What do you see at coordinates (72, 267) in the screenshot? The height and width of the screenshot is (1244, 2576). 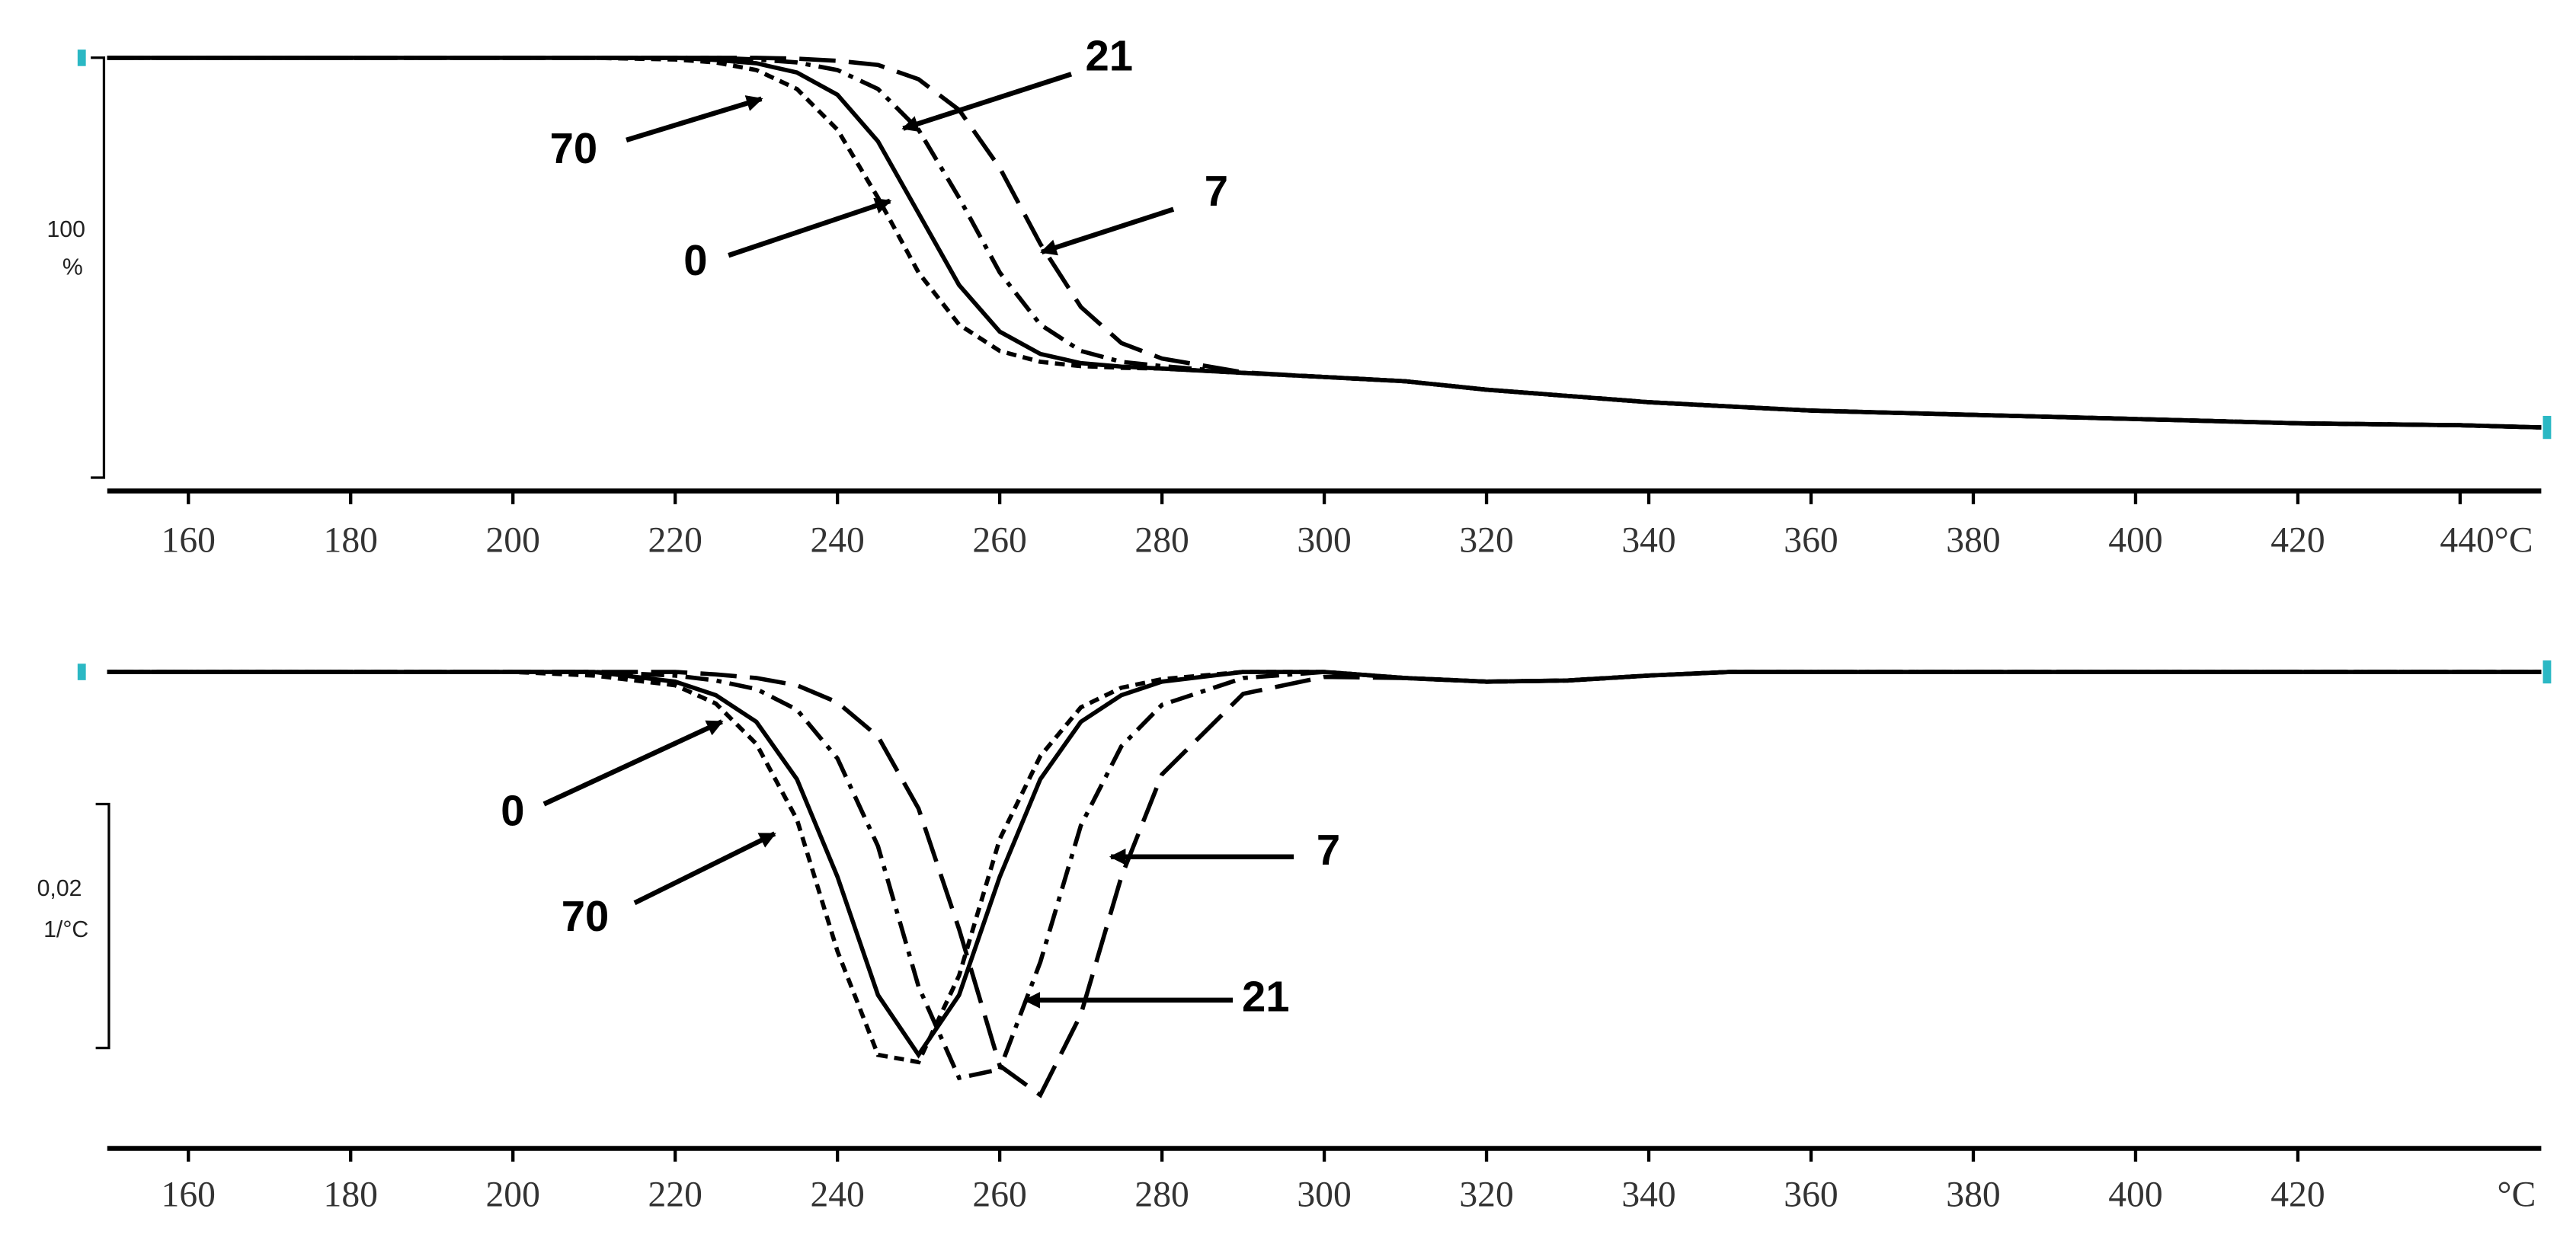 I see `scale-bar-unit: %` at bounding box center [72, 267].